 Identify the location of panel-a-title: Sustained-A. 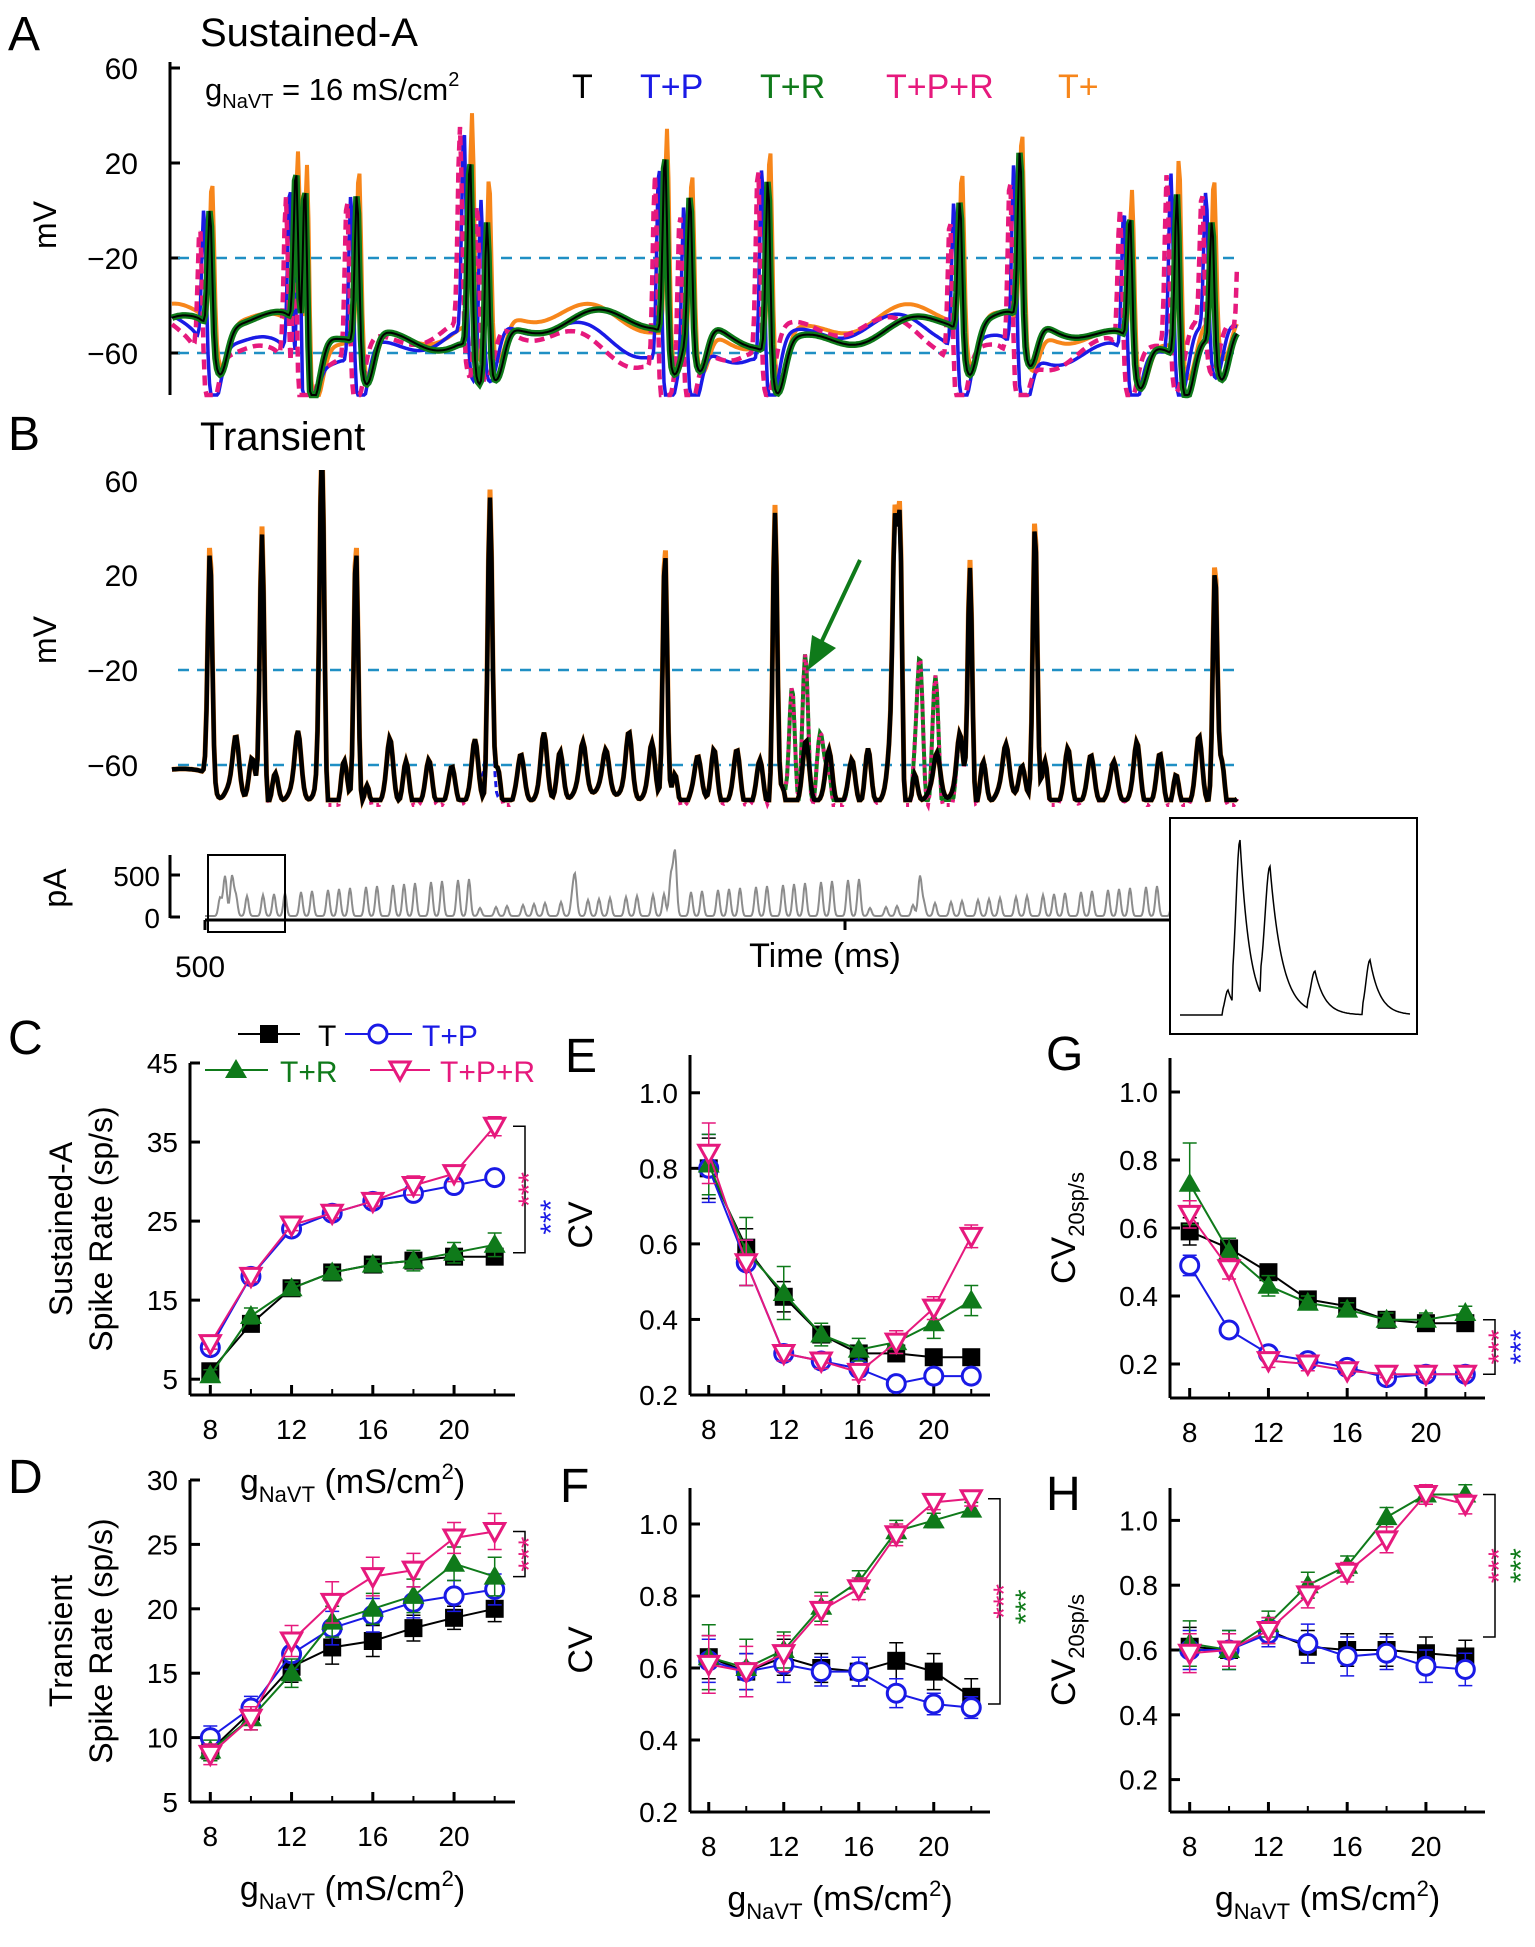
(309, 33).